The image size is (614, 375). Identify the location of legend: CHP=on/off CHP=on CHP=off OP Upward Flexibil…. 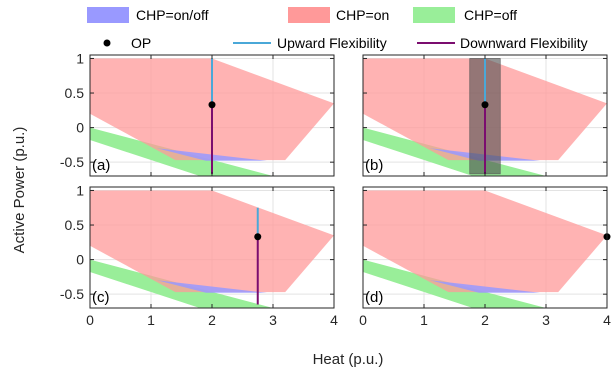
(337, 29).